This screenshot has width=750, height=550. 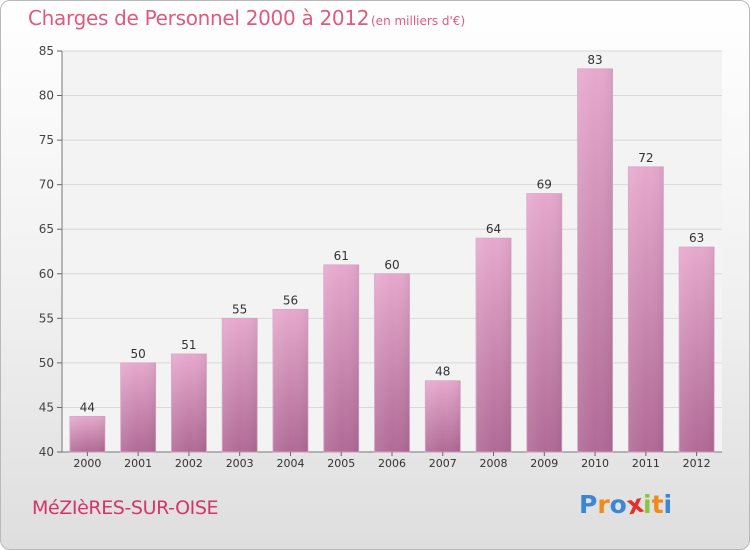 What do you see at coordinates (697, 463) in the screenshot?
I see `x-tick-label: 2012` at bounding box center [697, 463].